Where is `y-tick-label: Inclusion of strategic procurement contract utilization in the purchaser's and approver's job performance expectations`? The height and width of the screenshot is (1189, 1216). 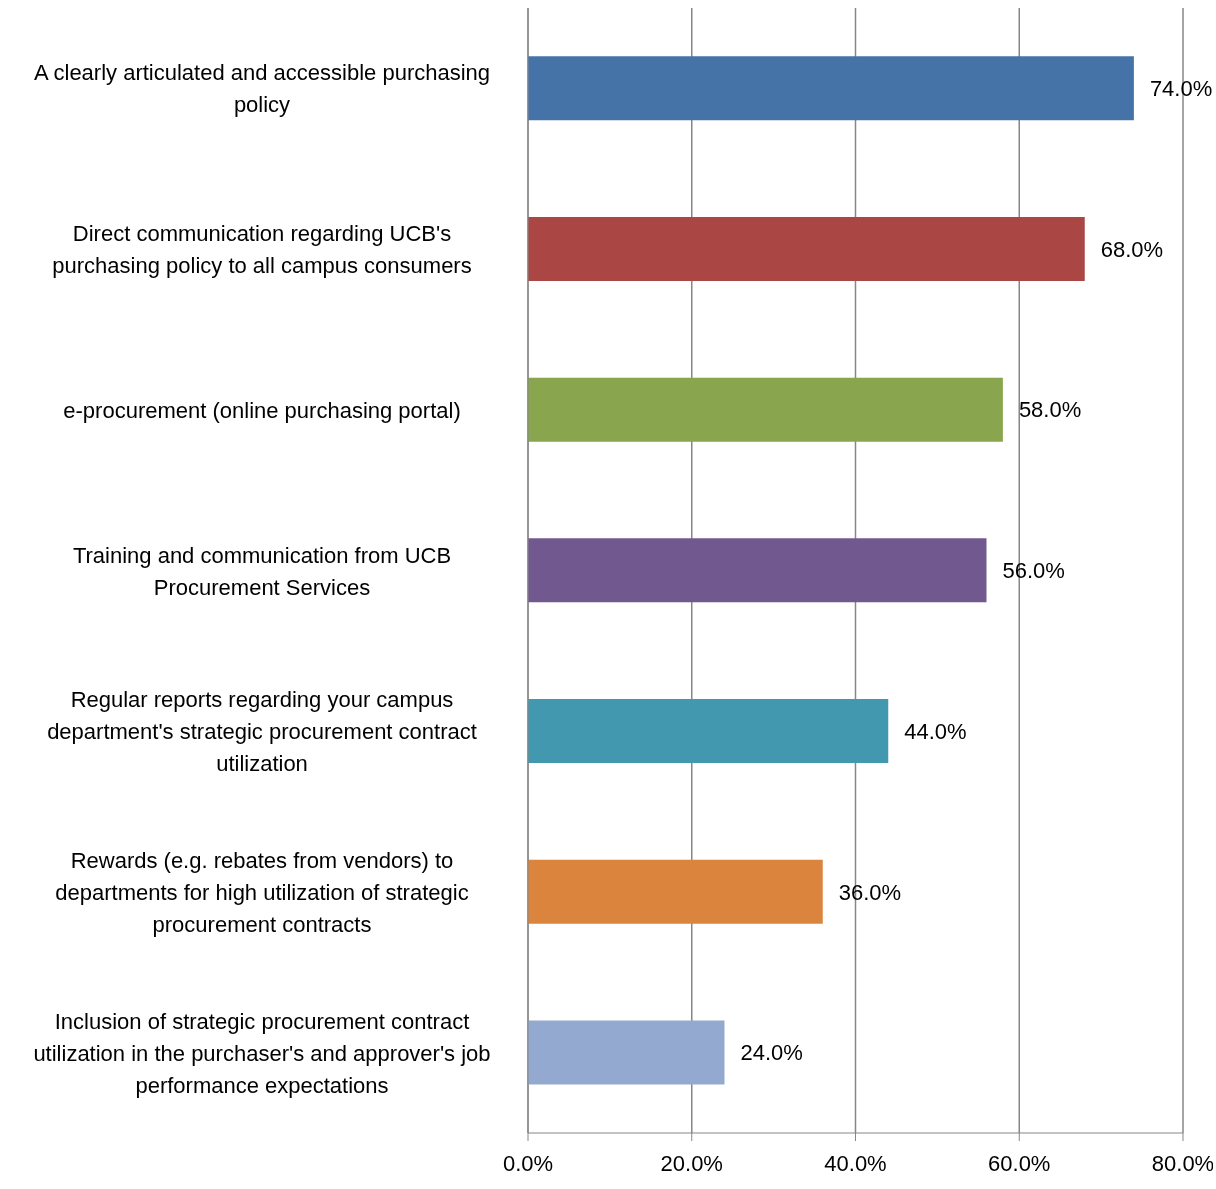
y-tick-label: Inclusion of strategic procurement contract utilization in the purchaser's and approver's job performance expectations is located at coordinates (262, 1053).